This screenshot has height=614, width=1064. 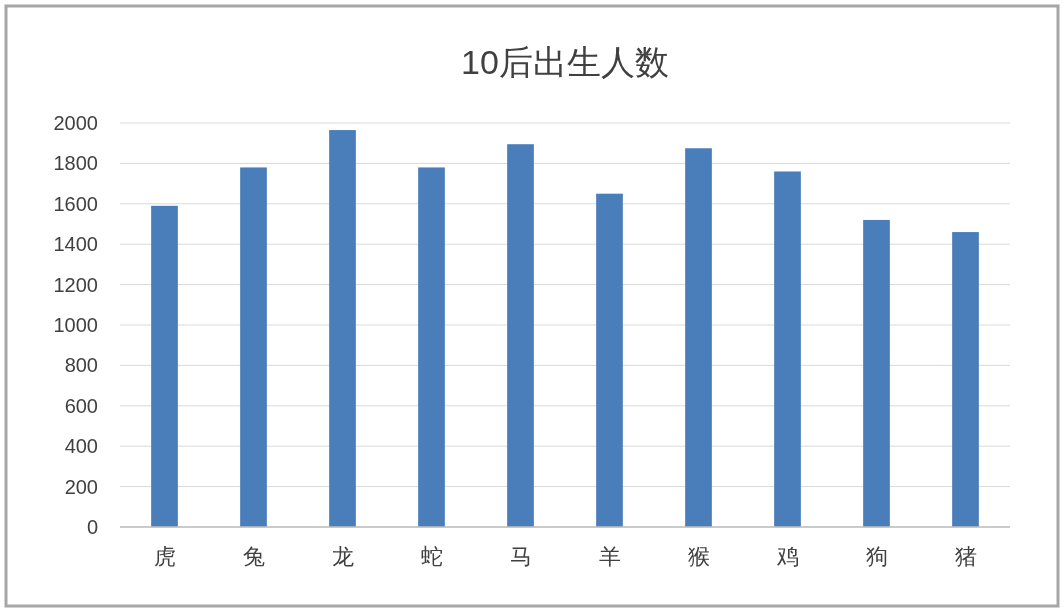 What do you see at coordinates (965, 556) in the screenshot?
I see `x-tick-label: 猪` at bounding box center [965, 556].